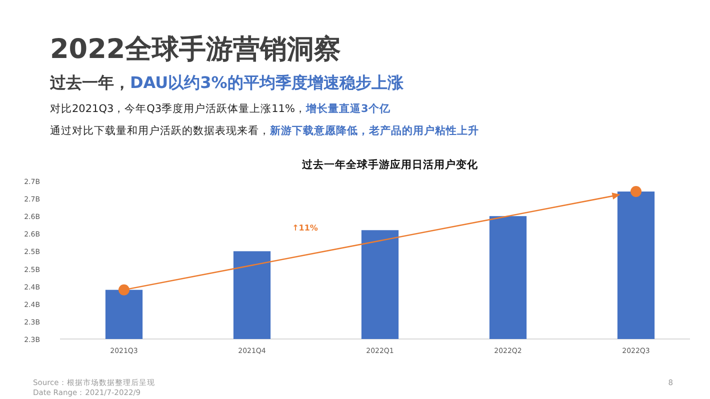 This screenshot has width=710, height=399. I want to click on text: DAU以约3%的平均季度增速稳步上涨, so click(267, 82).